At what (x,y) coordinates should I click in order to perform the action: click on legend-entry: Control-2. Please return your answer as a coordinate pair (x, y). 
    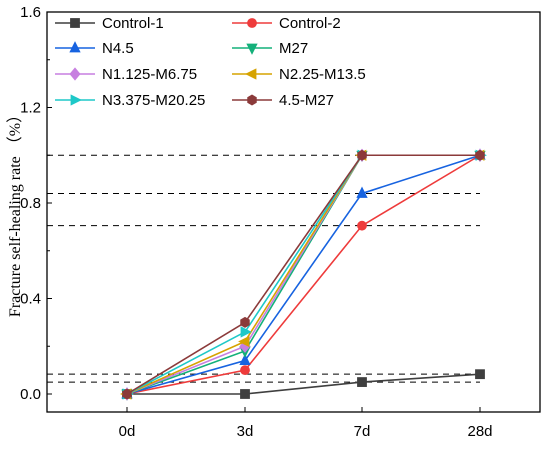
    Looking at the image, I should click on (286, 23).